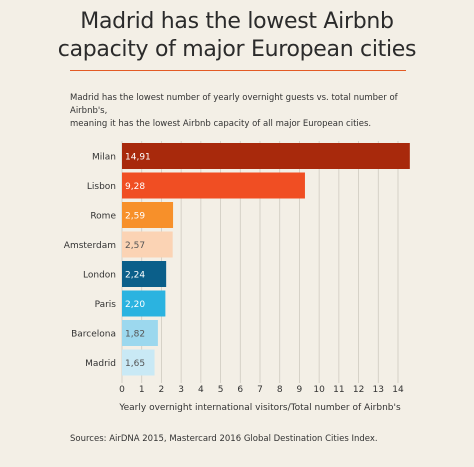 The width and height of the screenshot is (474, 467). Describe the element at coordinates (90, 246) in the screenshot. I see `category-label: Amsterdam` at that location.